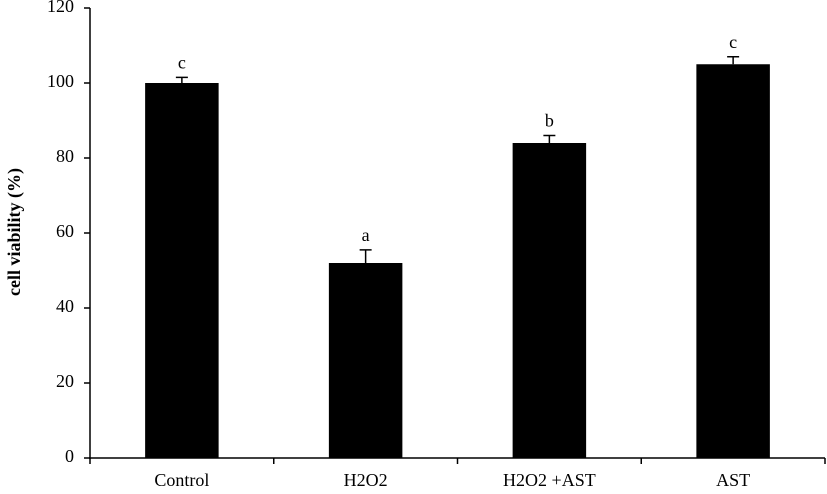  I want to click on y-tick-label: 80, so click(65, 156).